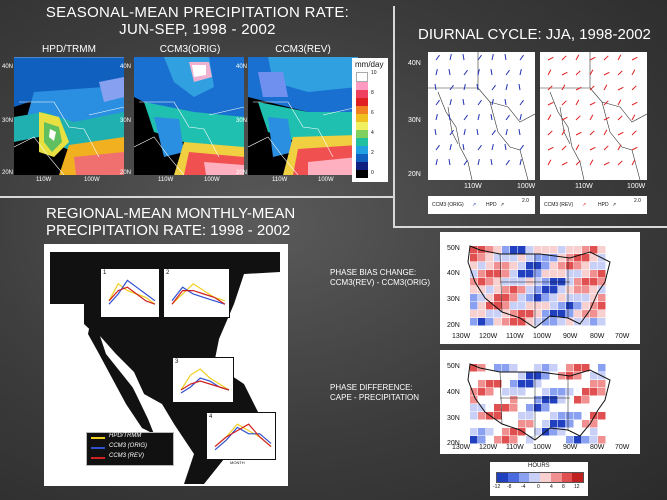  I want to click on seasonal-title-line2: JUN-SEP, 1998 - 2002, so click(197, 29).